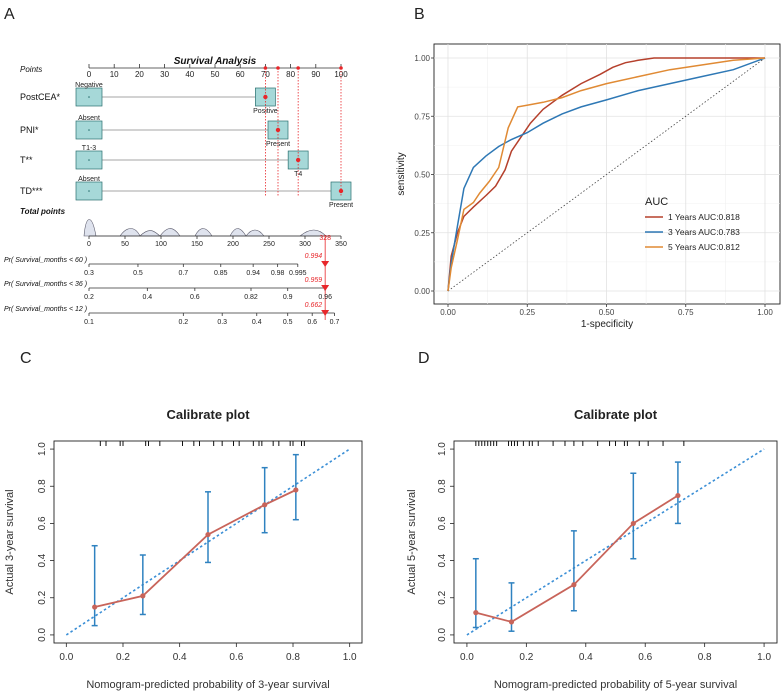 Image resolution: width=782 pixels, height=700 pixels. What do you see at coordinates (422, 58) in the screenshot?
I see `roc-tick-label-y: 1.00` at bounding box center [422, 58].